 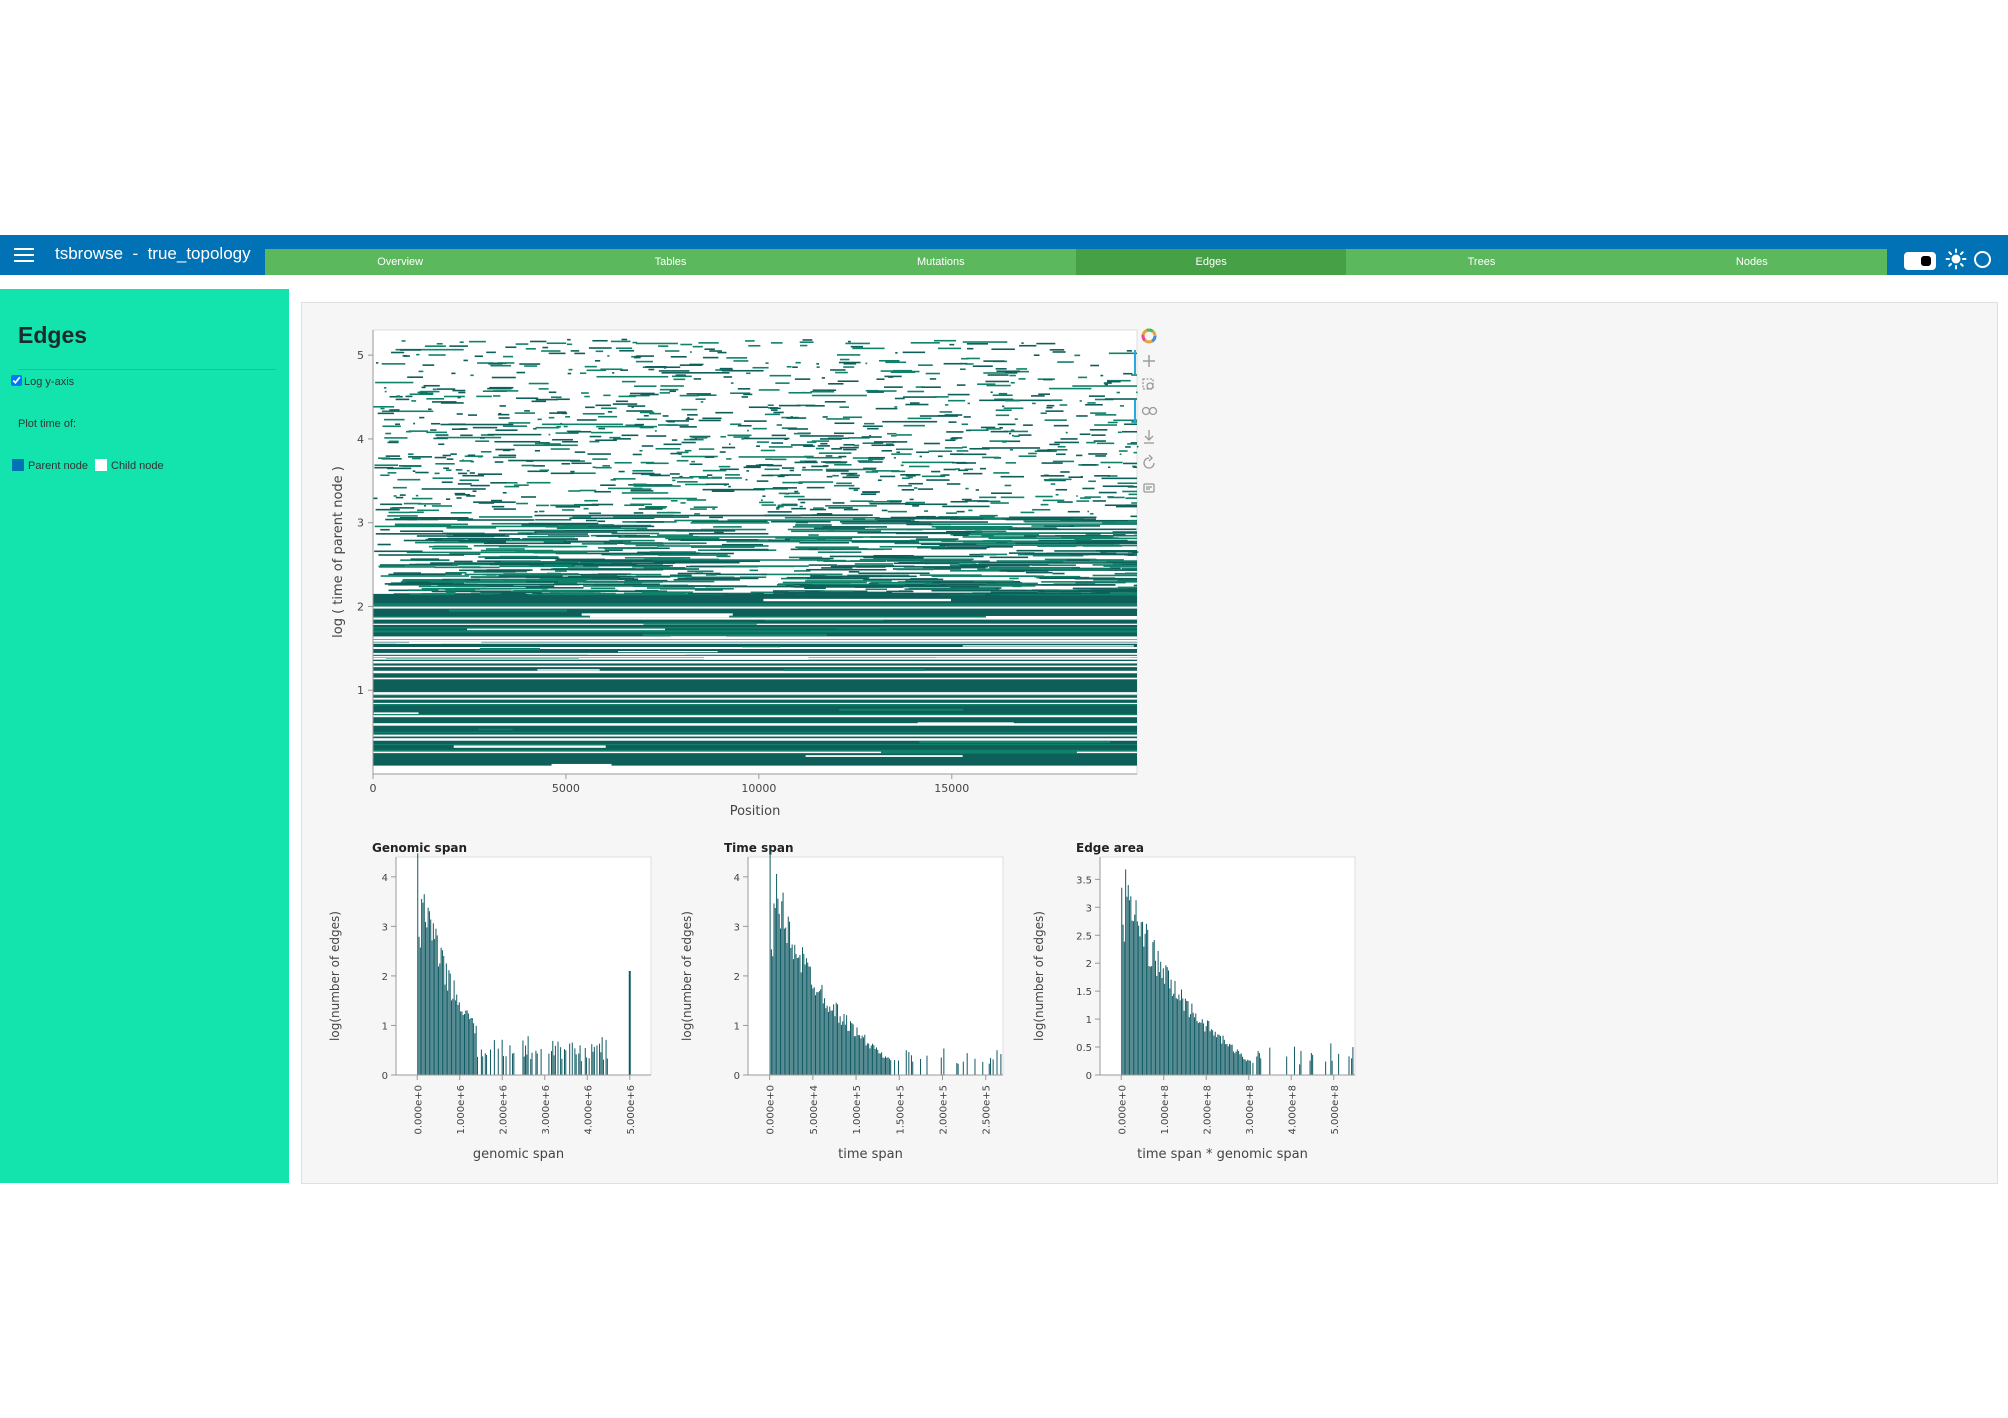 I want to click on save-icon, so click(x=1149, y=437).